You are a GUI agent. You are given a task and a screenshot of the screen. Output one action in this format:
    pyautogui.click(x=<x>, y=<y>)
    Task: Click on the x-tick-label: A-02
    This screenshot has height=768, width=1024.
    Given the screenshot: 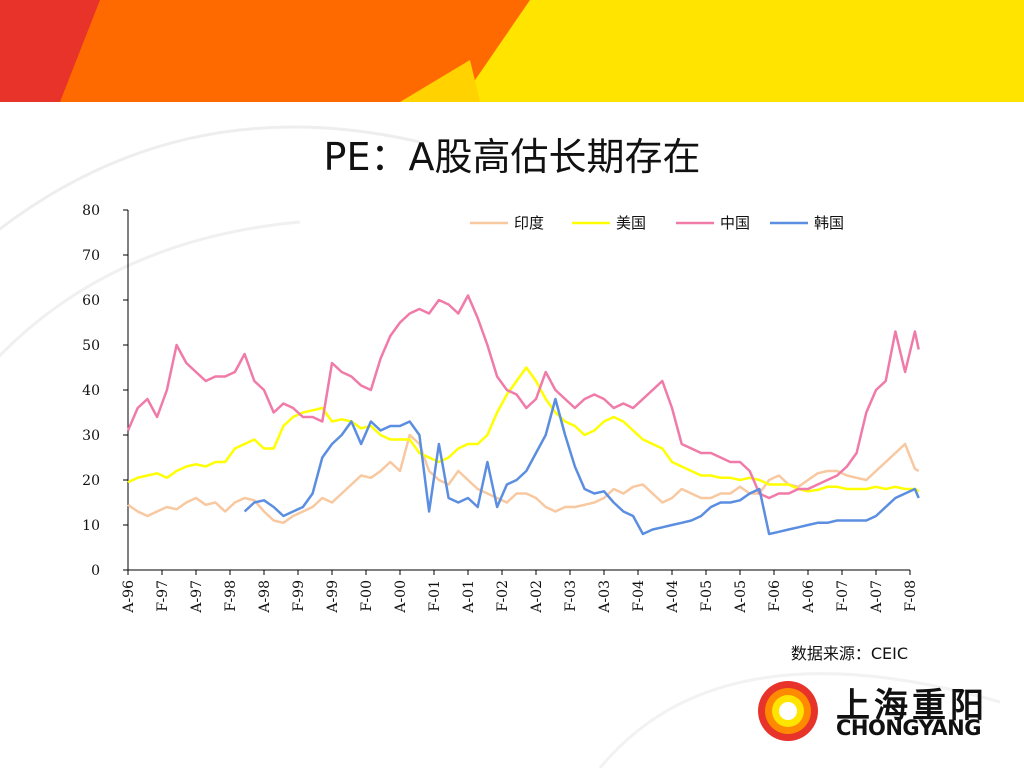 What is the action you would take?
    pyautogui.click(x=537, y=597)
    